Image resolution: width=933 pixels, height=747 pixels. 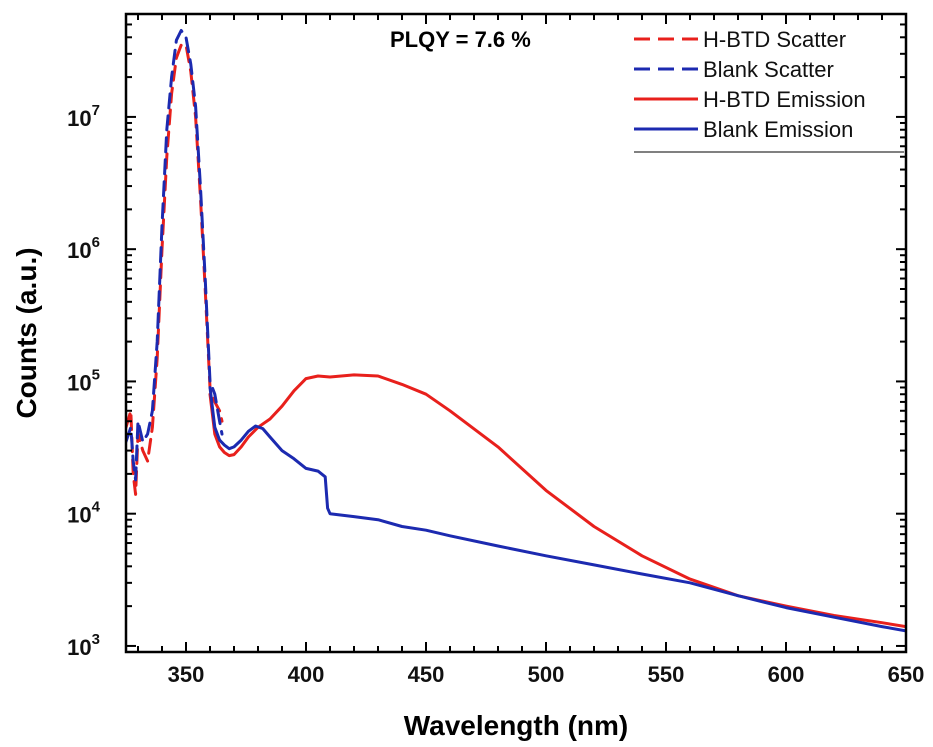 I want to click on y-tick-label: 10⁶, so click(x=83, y=248).